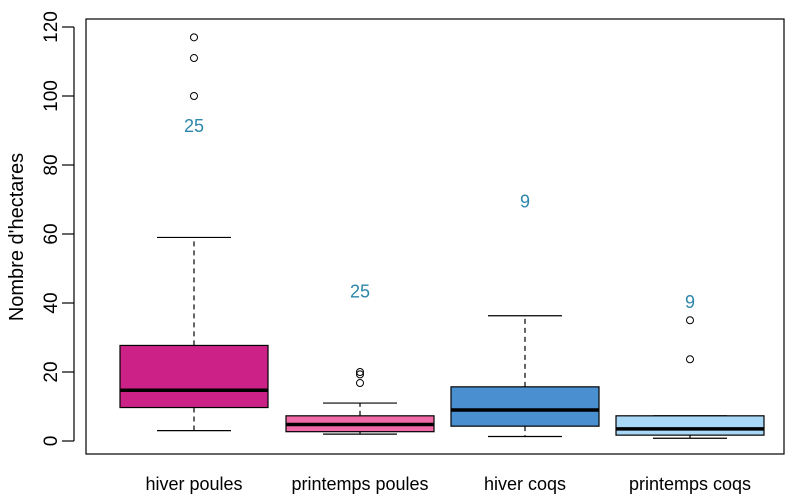  Describe the element at coordinates (51, 27) in the screenshot. I see `y-tick-label: 120` at that location.